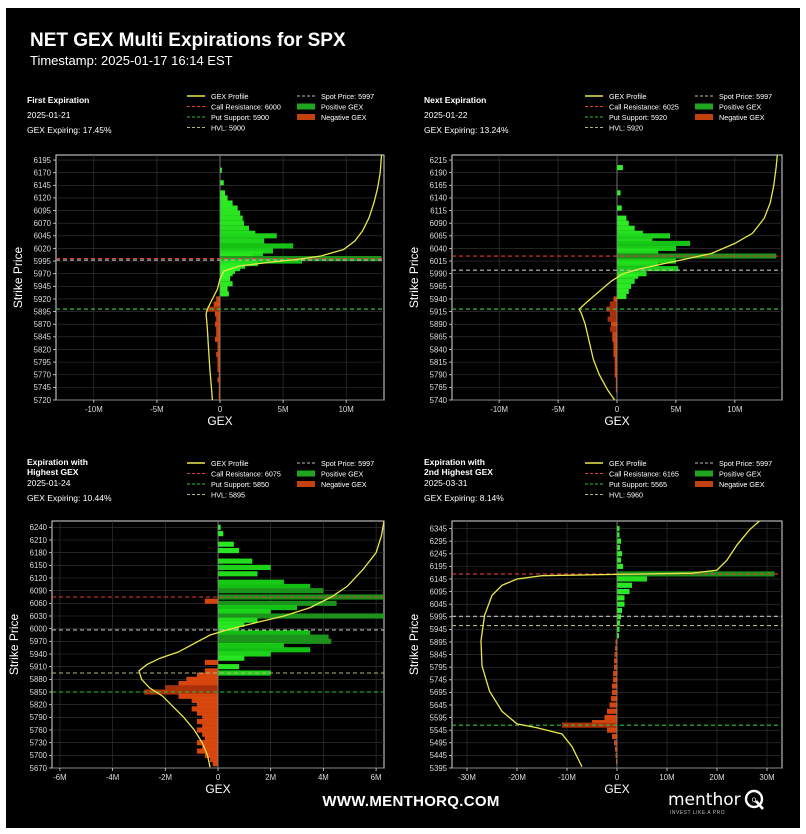 The image size is (806, 834). Describe the element at coordinates (219, 421) in the screenshot. I see `x-axis-label: GEX` at that location.